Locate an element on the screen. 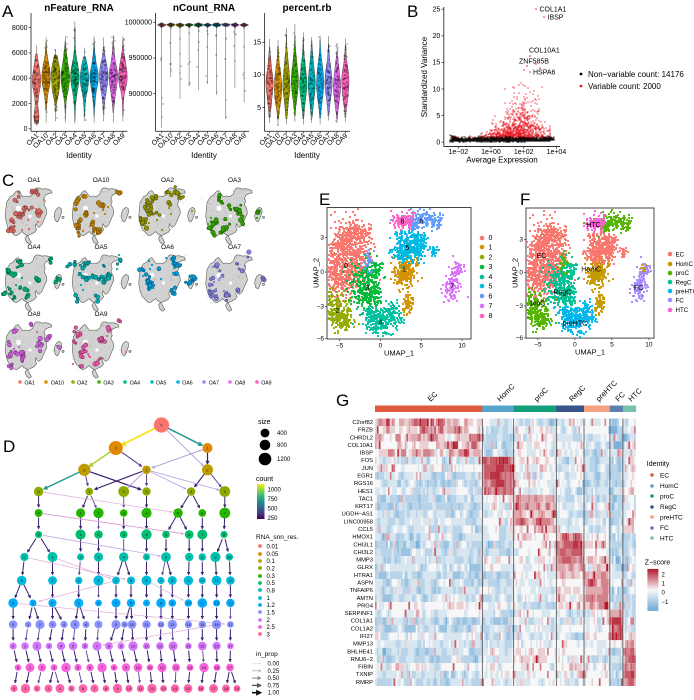 This screenshot has height=700, width=694. svg-text: 1e+02 is located at coordinates (524, 152).